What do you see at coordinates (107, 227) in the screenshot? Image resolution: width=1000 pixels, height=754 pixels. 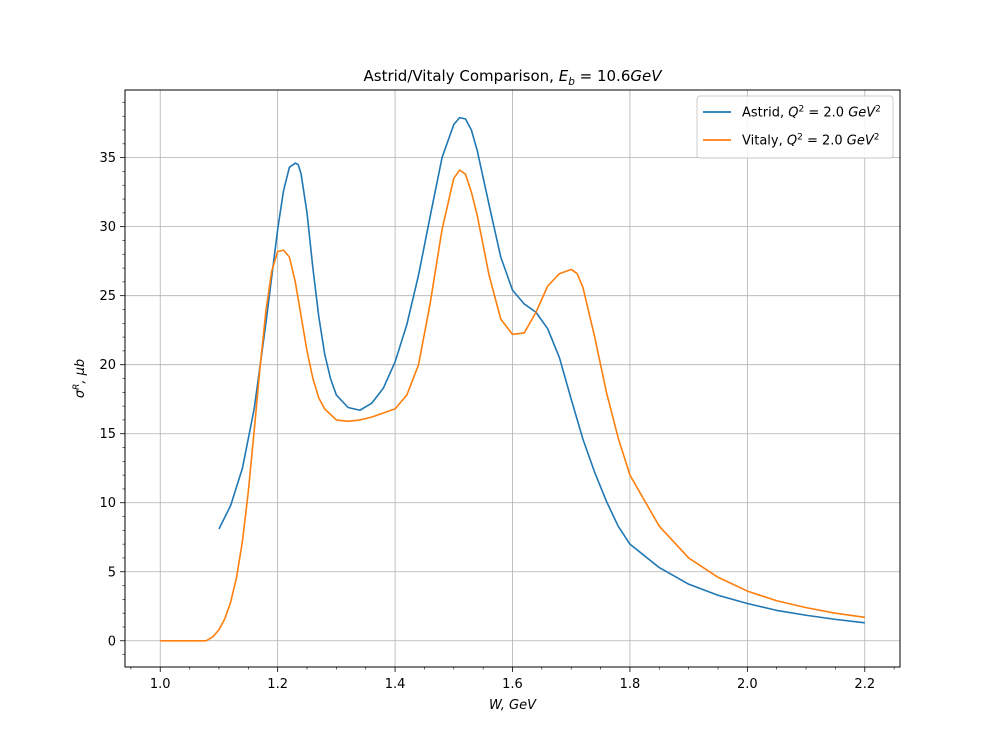 I see `y-tick-label: 30` at bounding box center [107, 227].